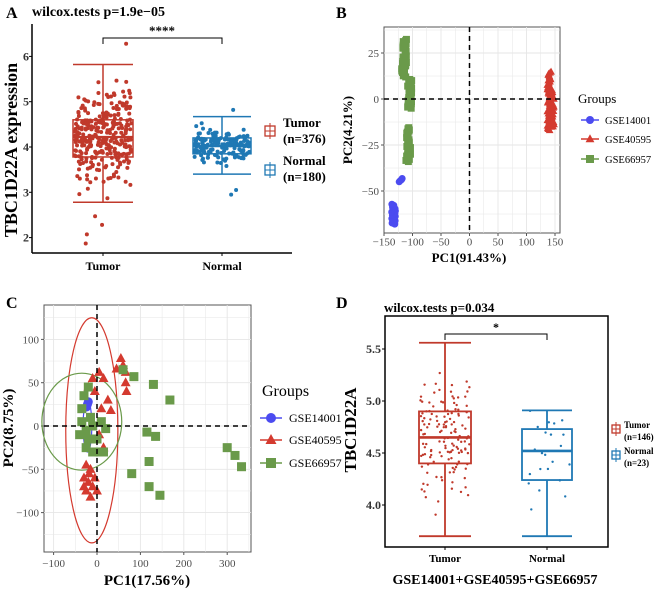 This screenshot has height=592, width=654. Describe the element at coordinates (371, 146) in the screenshot. I see `y-tick-label: −25` at that location.